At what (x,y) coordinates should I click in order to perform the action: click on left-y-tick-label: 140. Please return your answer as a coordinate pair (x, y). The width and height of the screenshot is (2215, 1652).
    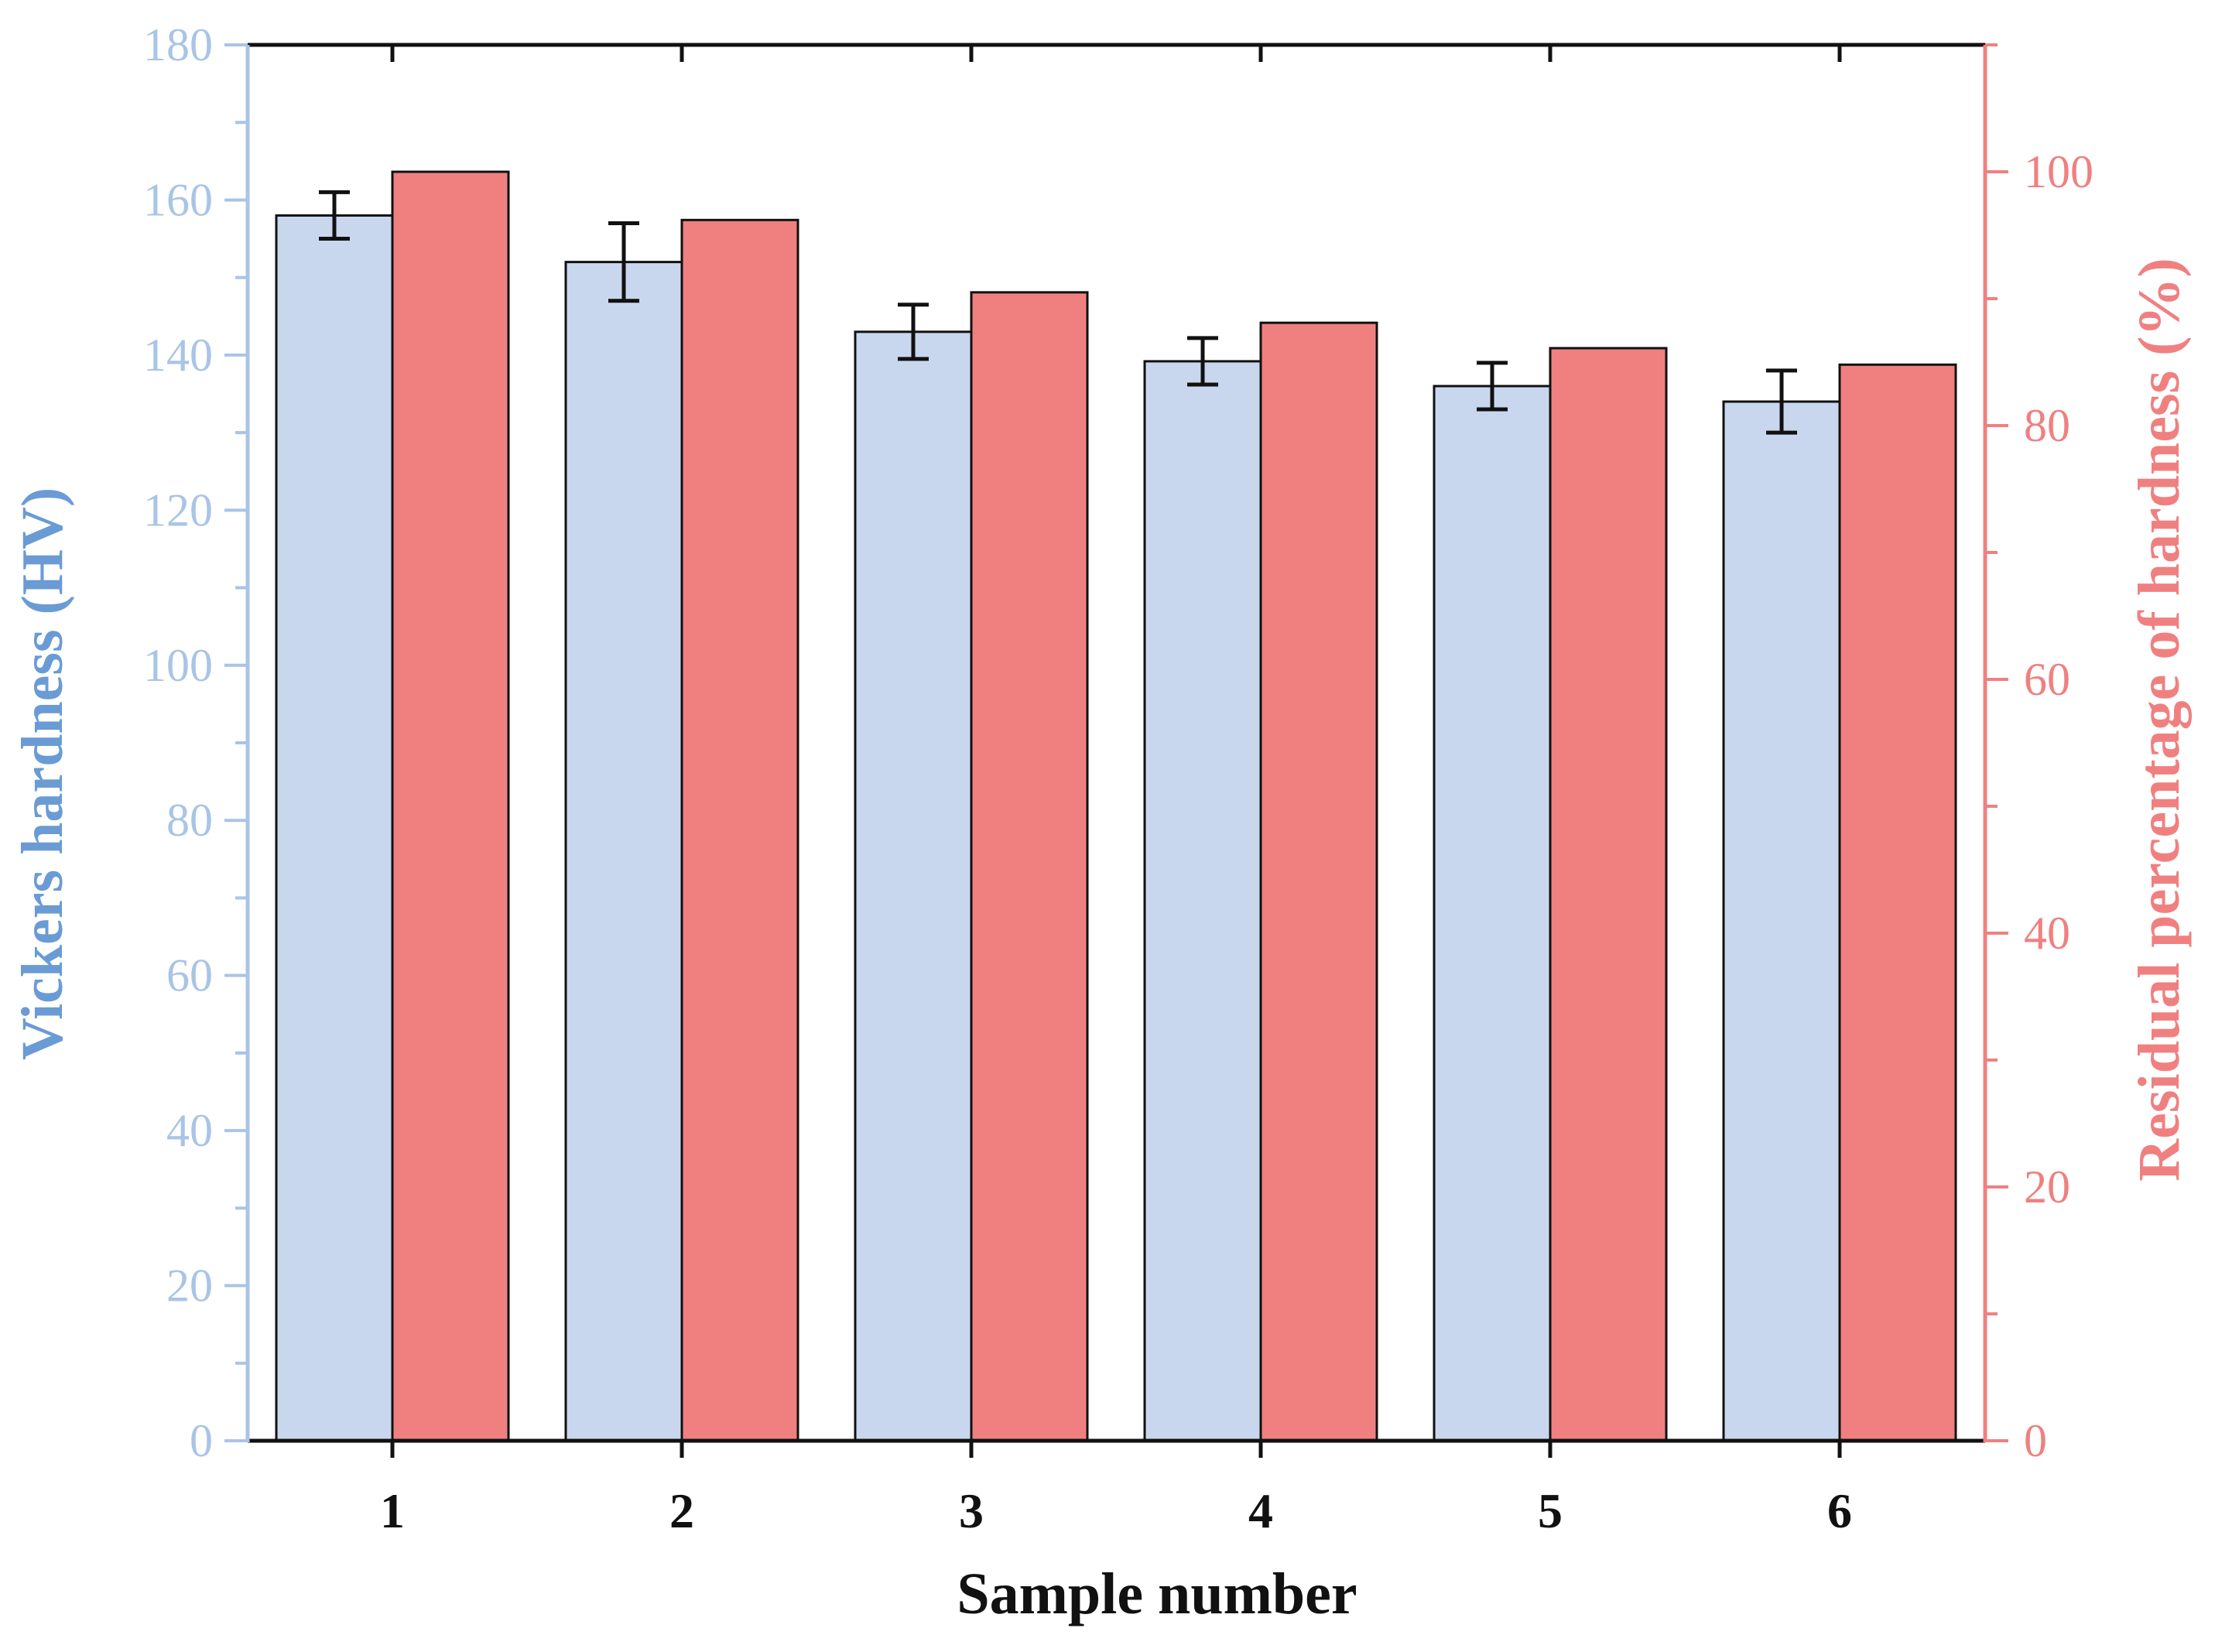
    Looking at the image, I should click on (178, 356).